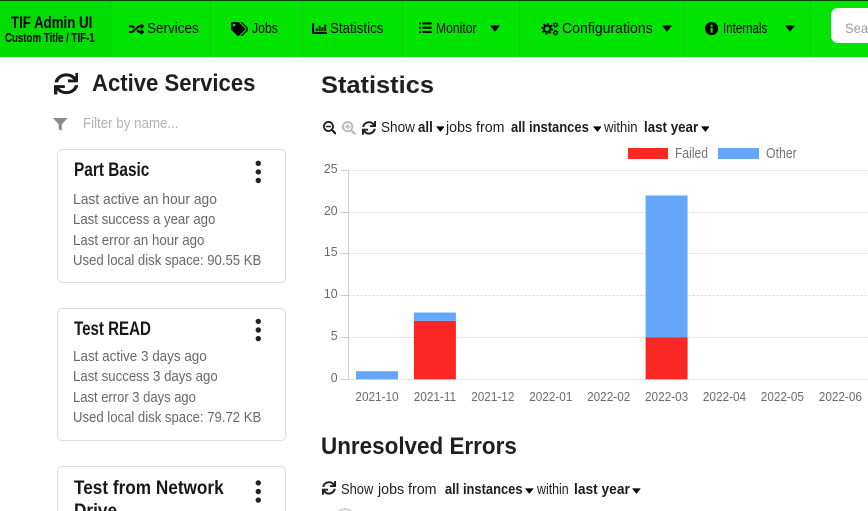  Describe the element at coordinates (331, 211) in the screenshot. I see `svg-text: 20` at that location.